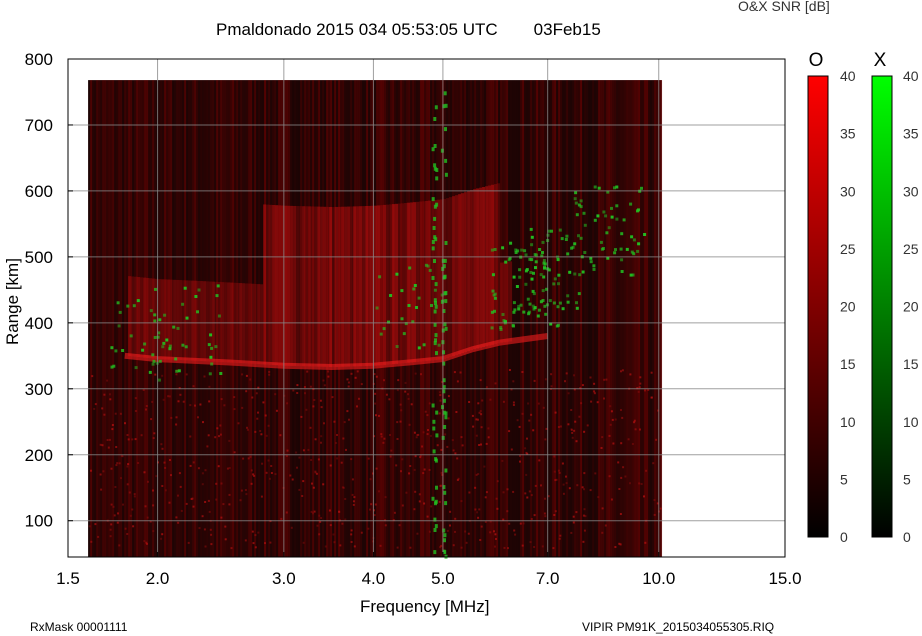  What do you see at coordinates (880, 60) in the screenshot?
I see `x-colorbar-label: X` at bounding box center [880, 60].